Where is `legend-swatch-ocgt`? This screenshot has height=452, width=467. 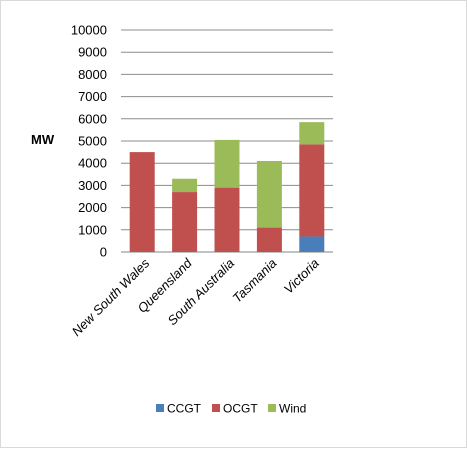 legend-swatch-ocgt is located at coordinates (216, 408).